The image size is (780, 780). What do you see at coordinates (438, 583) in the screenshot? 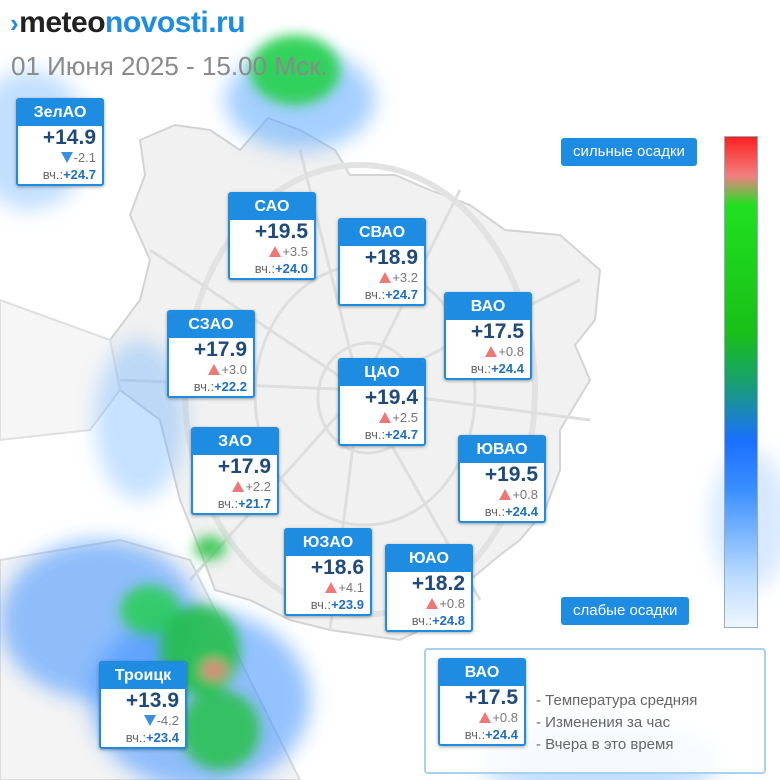
I see `district-temperature: +18.2` at bounding box center [438, 583].